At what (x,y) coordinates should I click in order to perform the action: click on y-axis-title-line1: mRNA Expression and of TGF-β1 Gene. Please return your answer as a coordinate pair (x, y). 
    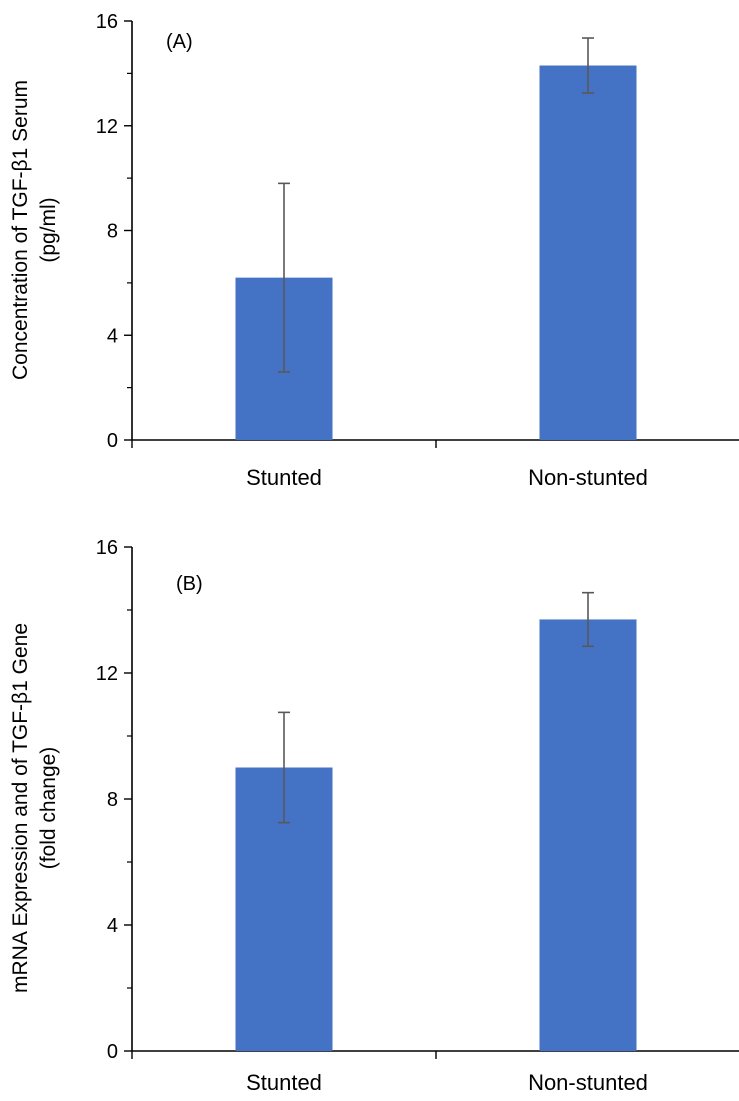
    Looking at the image, I should click on (20, 808).